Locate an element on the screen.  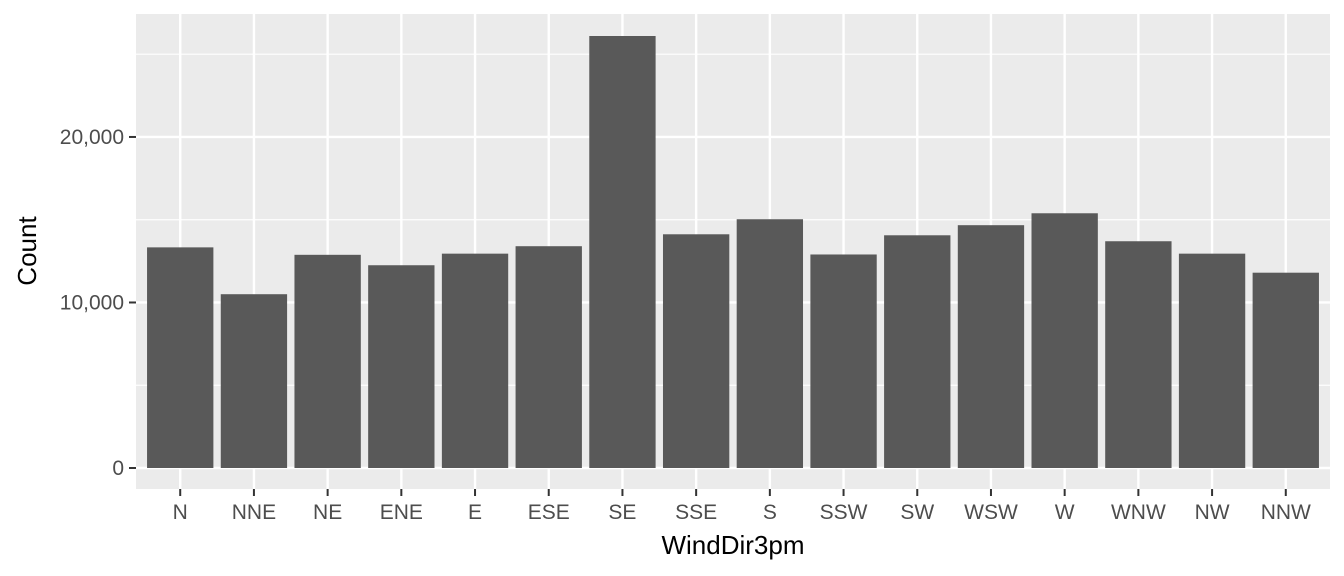
x-tick-label: S is located at coordinates (770, 512).